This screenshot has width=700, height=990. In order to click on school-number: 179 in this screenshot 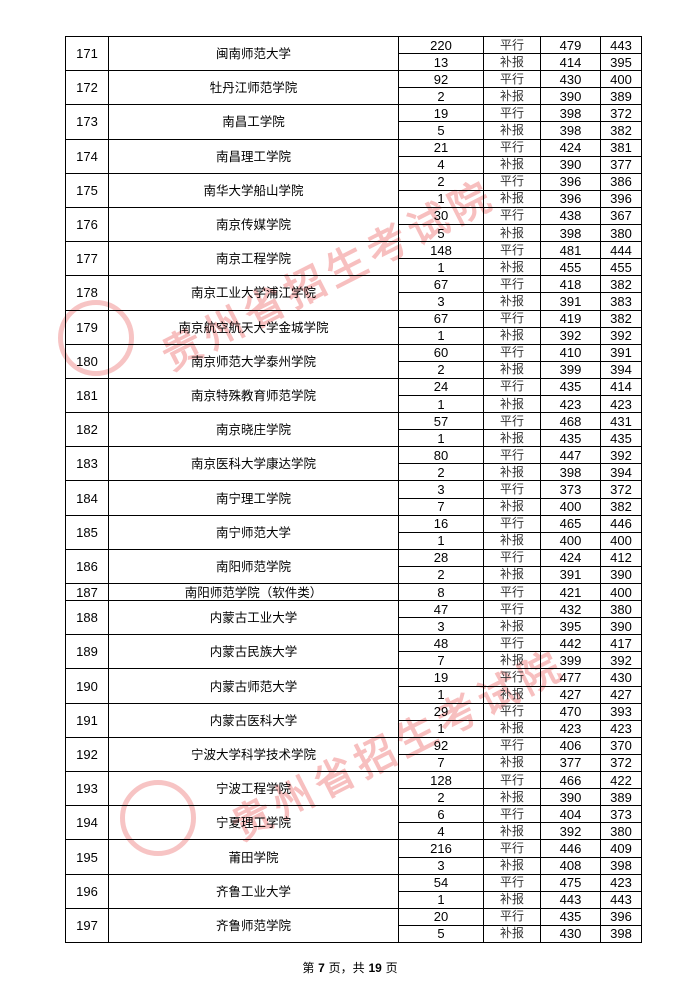, I will do `click(87, 327)`.